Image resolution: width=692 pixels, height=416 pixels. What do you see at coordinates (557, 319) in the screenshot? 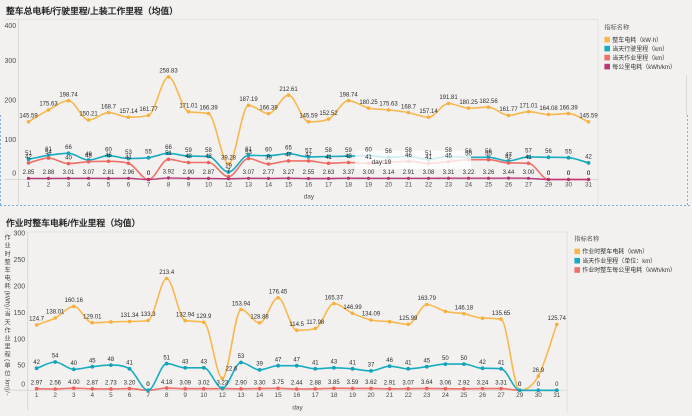
I see `svg-text: 125.74` at bounding box center [557, 319].